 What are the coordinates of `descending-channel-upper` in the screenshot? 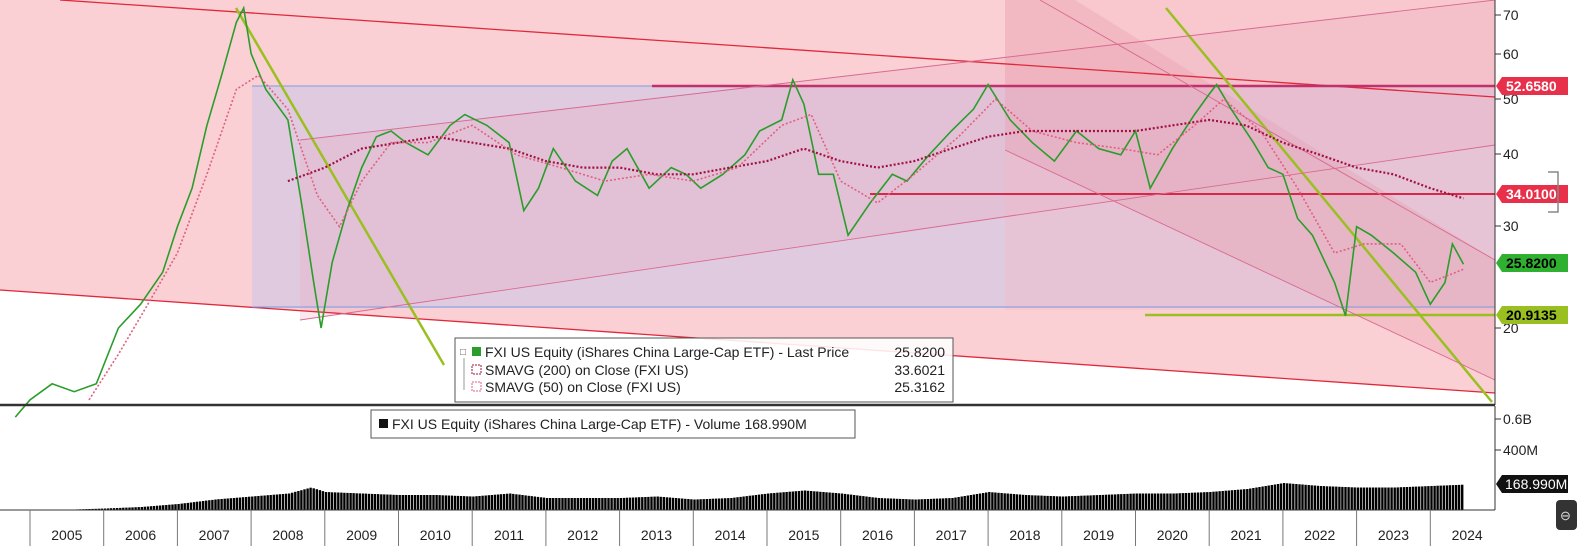 It's located at (1267, 130).